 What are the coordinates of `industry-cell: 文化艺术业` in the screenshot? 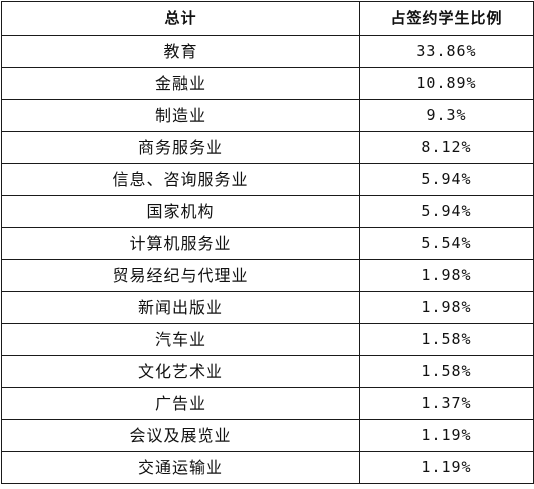 It's located at (180, 371).